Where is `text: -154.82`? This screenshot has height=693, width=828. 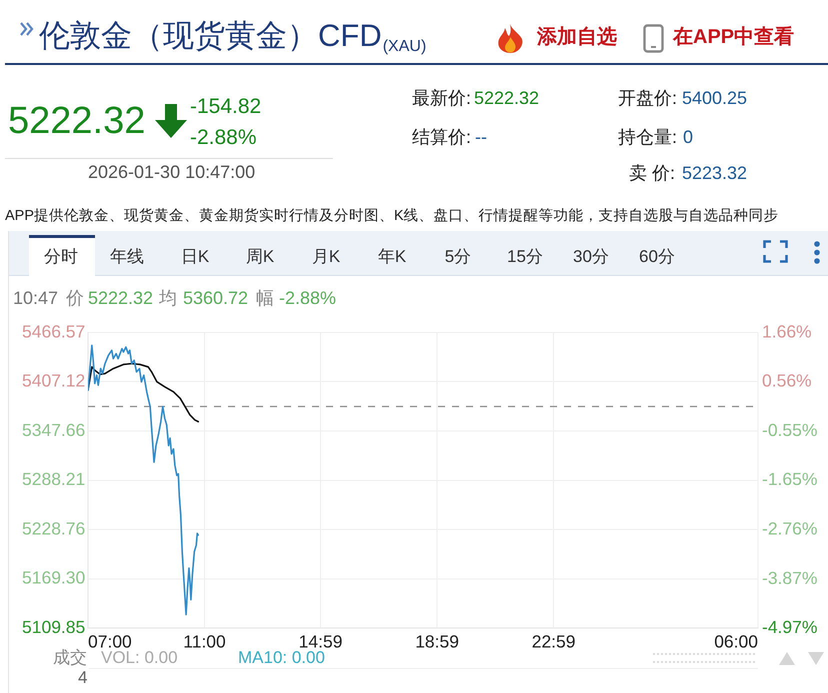 text: -154.82 is located at coordinates (226, 107).